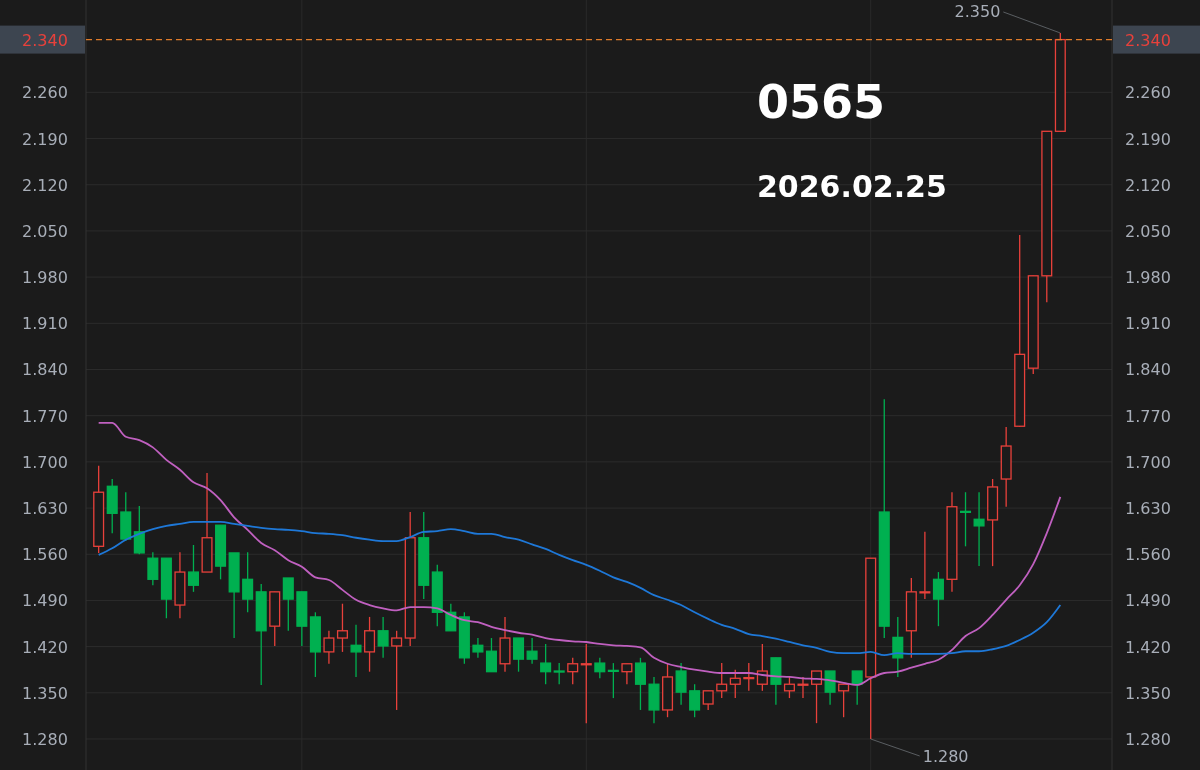 The width and height of the screenshot is (1200, 770). Describe the element at coordinates (1148, 509) in the screenshot. I see `y2-tick-label: 1.630` at that location.